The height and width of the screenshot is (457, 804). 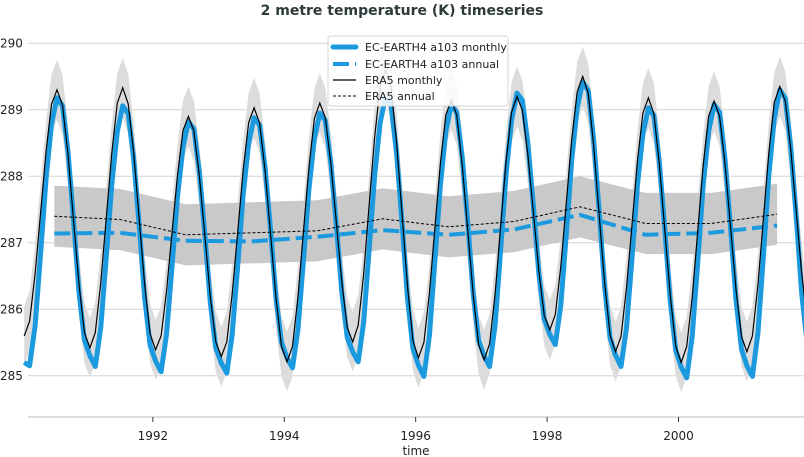 I want to click on y-tick-label: 286, so click(x=11, y=309).